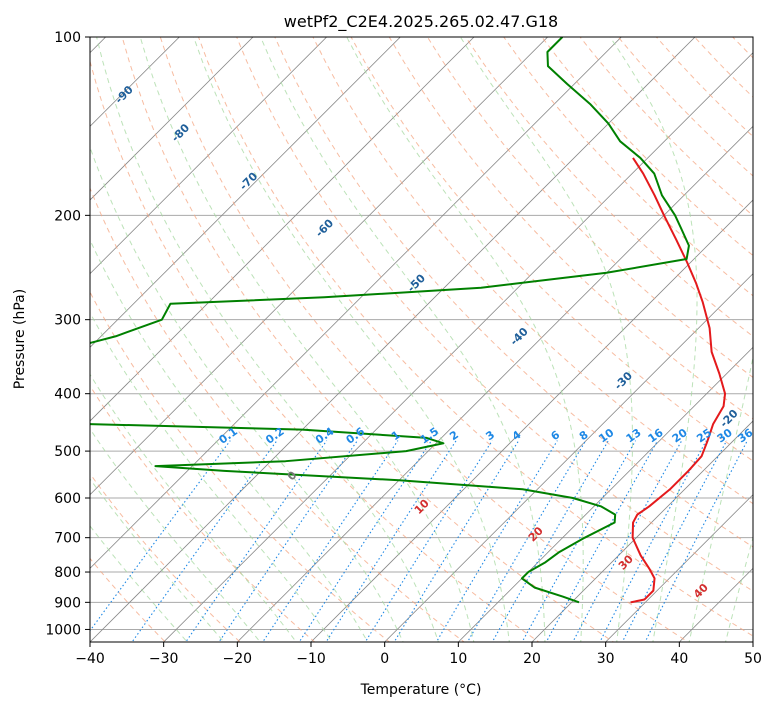 The height and width of the screenshot is (708, 775). I want to click on y-tick-label: 1000, so click(63, 630).